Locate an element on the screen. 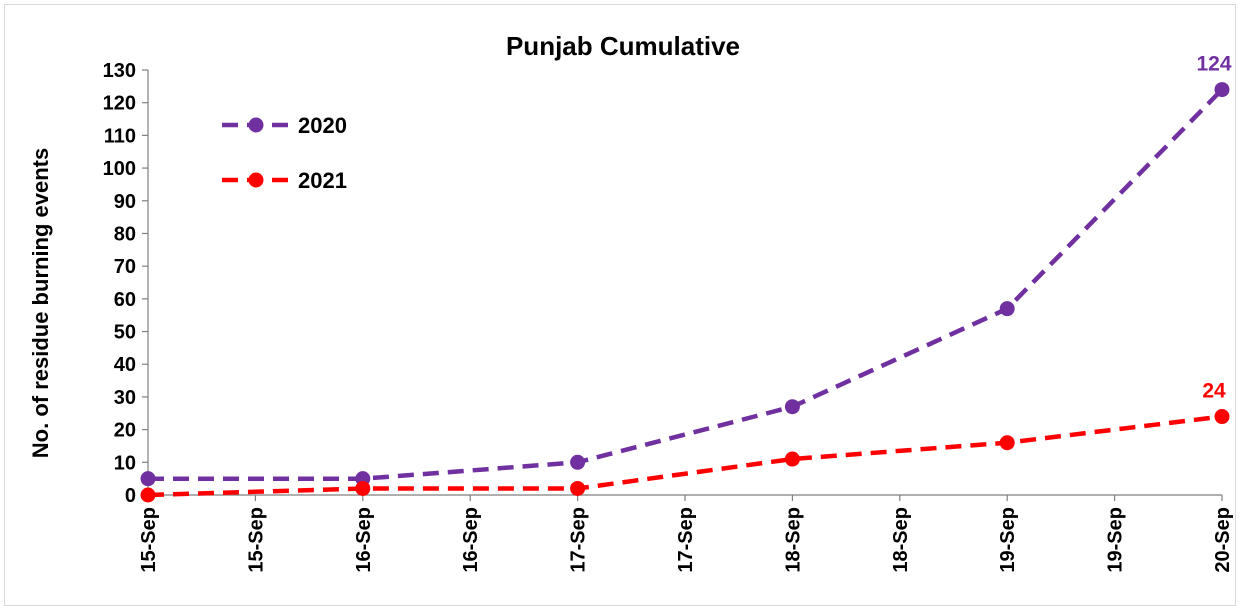 The height and width of the screenshot is (611, 1242). y-axis-label: No. of residue burning events is located at coordinates (40, 303).